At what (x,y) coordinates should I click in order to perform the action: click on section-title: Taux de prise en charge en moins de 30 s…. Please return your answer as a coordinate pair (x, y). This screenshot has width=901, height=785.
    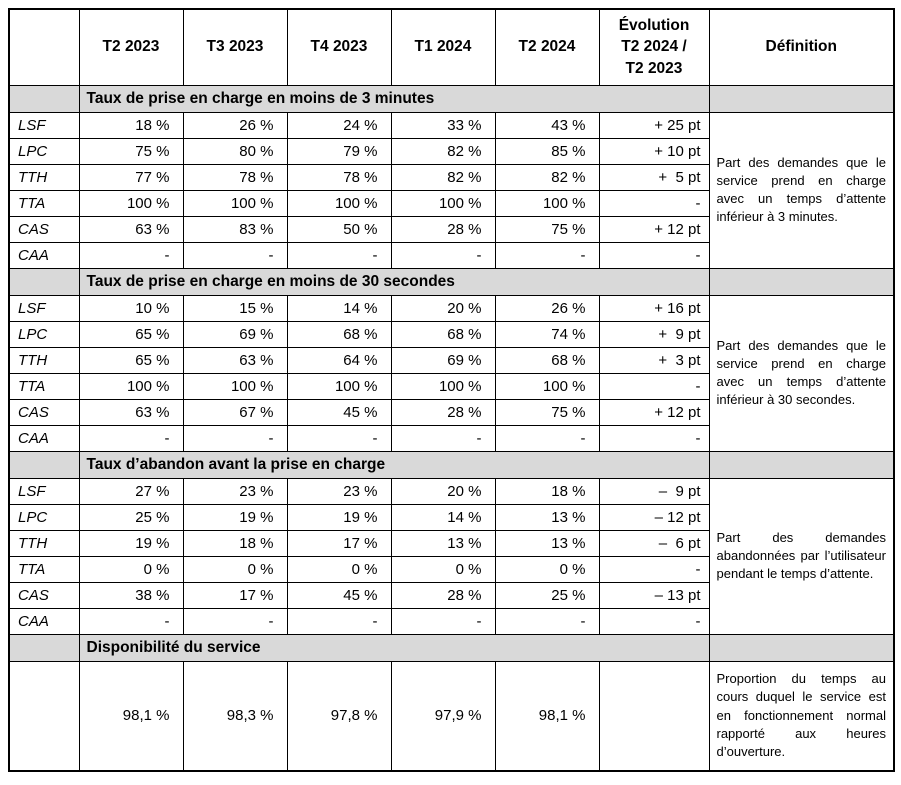
    Looking at the image, I should click on (394, 281).